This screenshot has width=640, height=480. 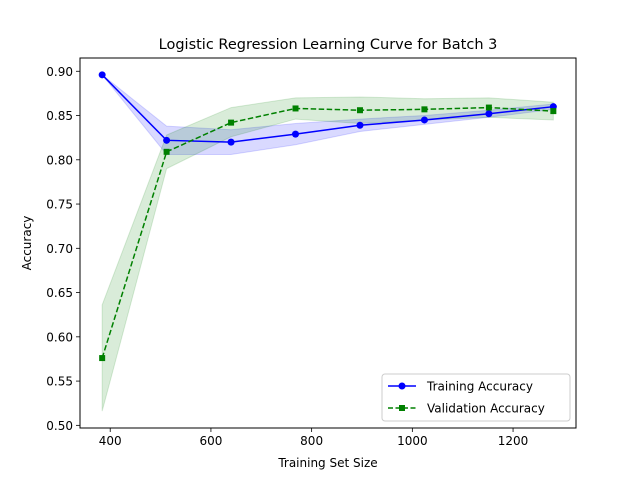 What do you see at coordinates (59, 337) in the screenshot?
I see `y-tick-label: 0.60` at bounding box center [59, 337].